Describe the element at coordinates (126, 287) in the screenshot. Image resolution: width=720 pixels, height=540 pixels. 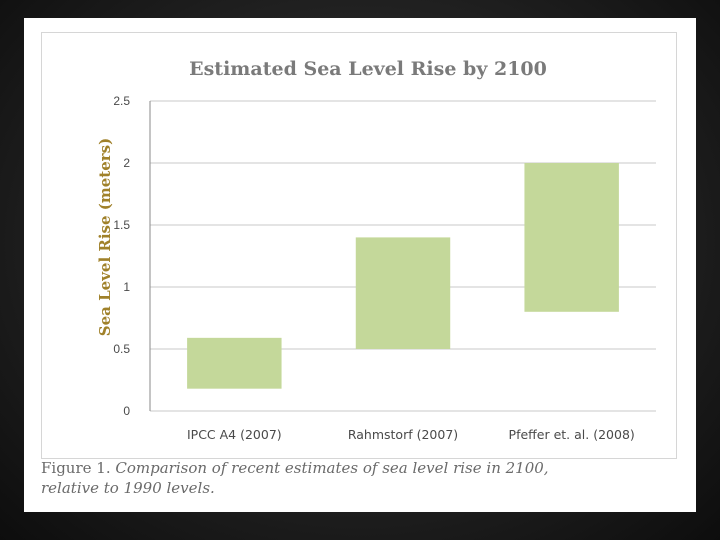
I see `y-tick-label: 1` at that location.